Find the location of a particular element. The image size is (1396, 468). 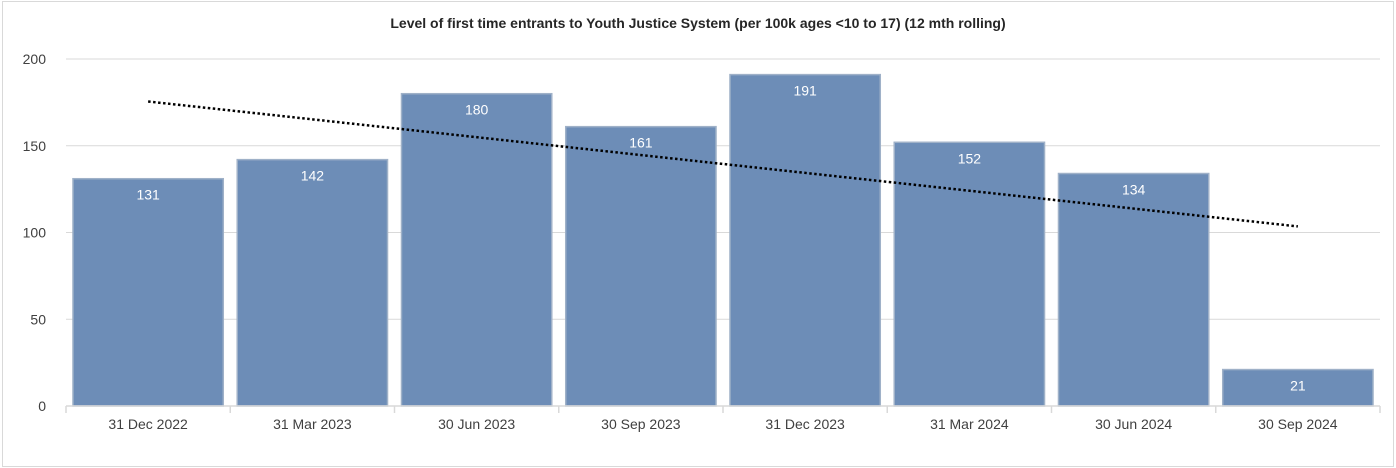

y-tick-label: 0 is located at coordinates (42, 406).